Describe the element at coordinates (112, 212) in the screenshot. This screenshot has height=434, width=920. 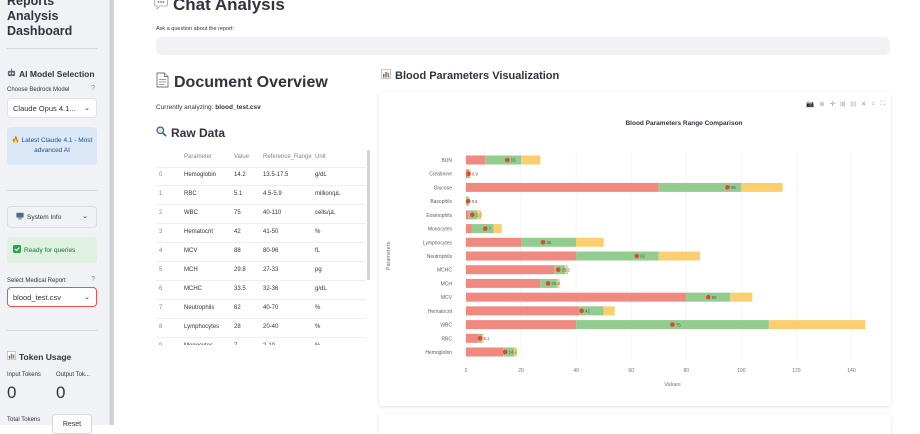
I see `sidebar-resize-handle` at that location.